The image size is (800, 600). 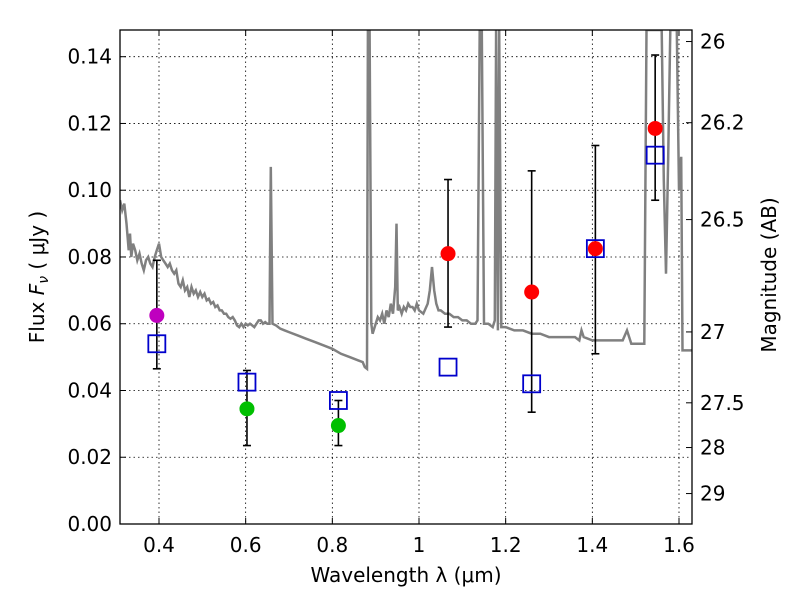 What do you see at coordinates (44, 280) in the screenshot?
I see `y-axis-title-subscript: ν` at bounding box center [44, 280].